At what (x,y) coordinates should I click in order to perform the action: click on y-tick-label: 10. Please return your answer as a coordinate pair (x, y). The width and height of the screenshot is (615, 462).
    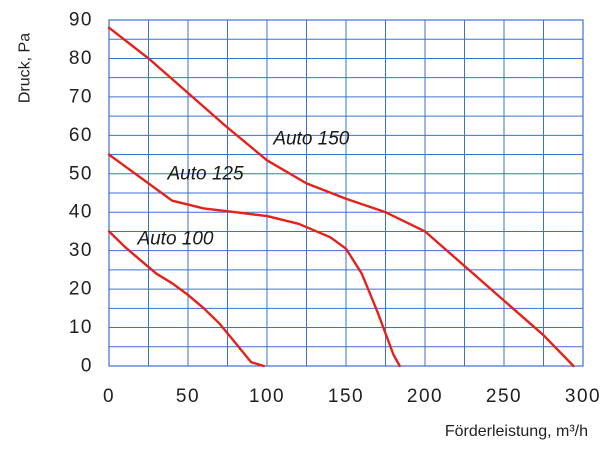
    Looking at the image, I should click on (81, 327).